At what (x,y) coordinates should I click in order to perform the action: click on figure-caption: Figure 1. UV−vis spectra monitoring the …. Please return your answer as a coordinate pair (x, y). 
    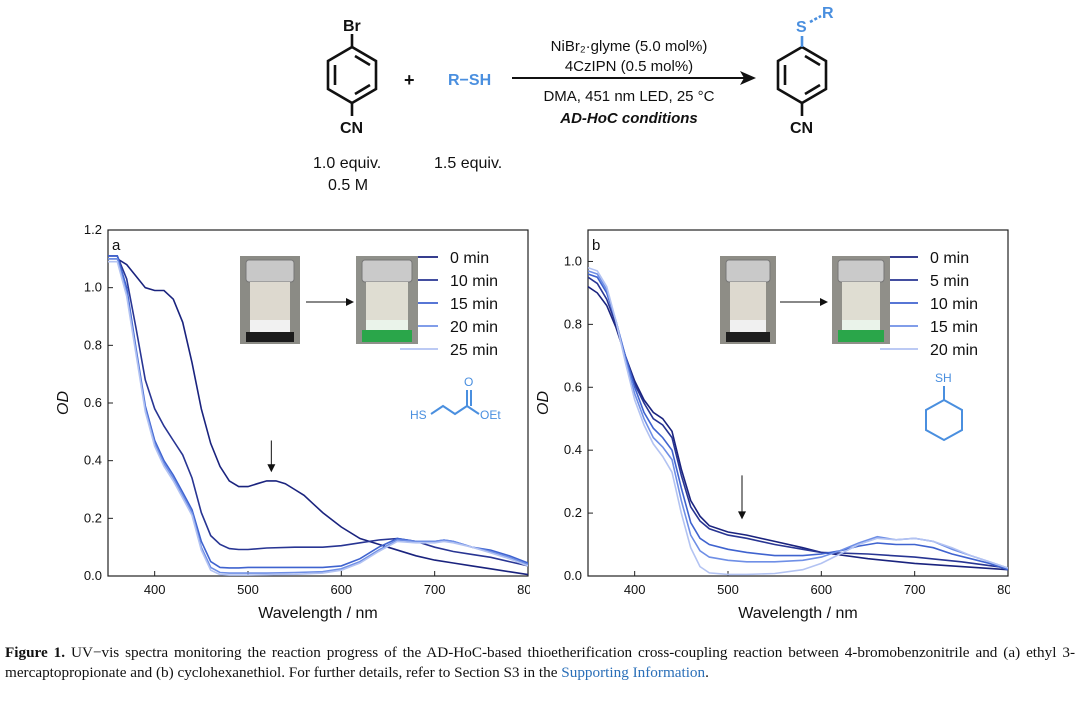
    Looking at the image, I should click on (540, 663).